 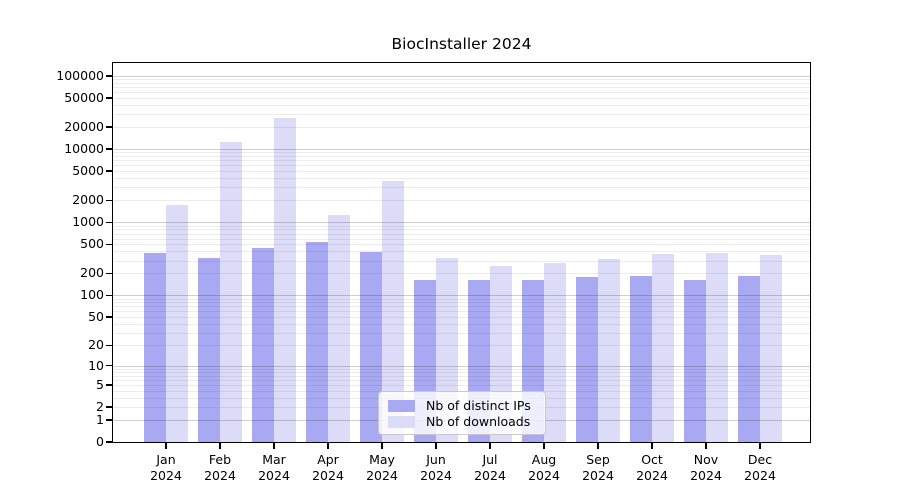 I want to click on x-tick-label-month: Nov, so click(x=706, y=459).